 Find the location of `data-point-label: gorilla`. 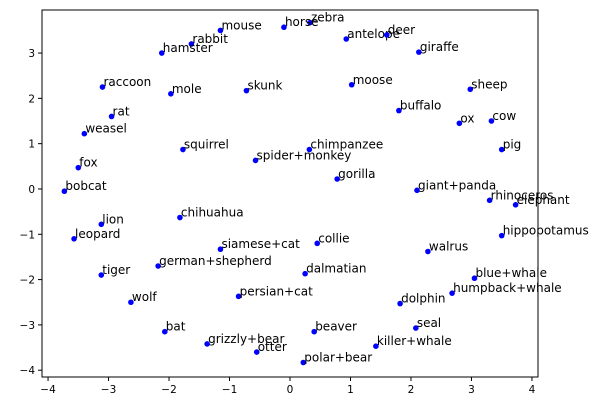

data-point-label: gorilla is located at coordinates (356, 174).